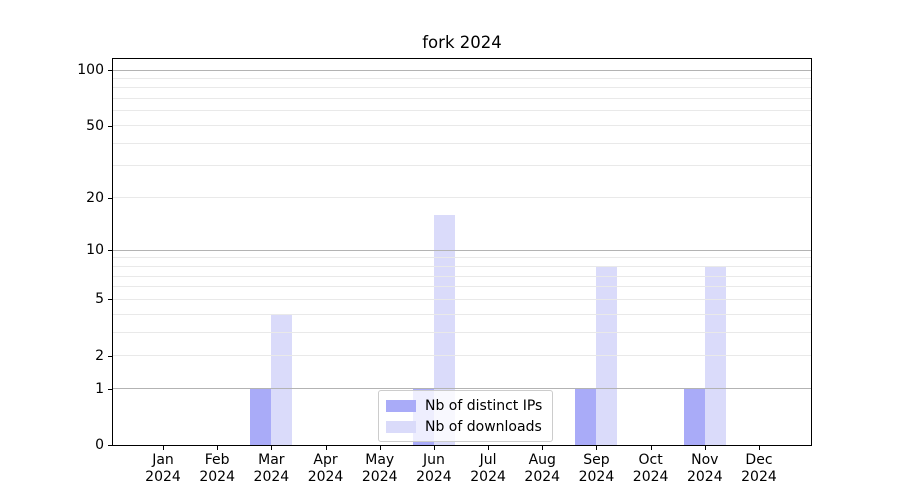 This screenshot has width=900, height=500. What do you see at coordinates (325, 468) in the screenshot?
I see `x-tick-label-apr: Apr 2024` at bounding box center [325, 468].